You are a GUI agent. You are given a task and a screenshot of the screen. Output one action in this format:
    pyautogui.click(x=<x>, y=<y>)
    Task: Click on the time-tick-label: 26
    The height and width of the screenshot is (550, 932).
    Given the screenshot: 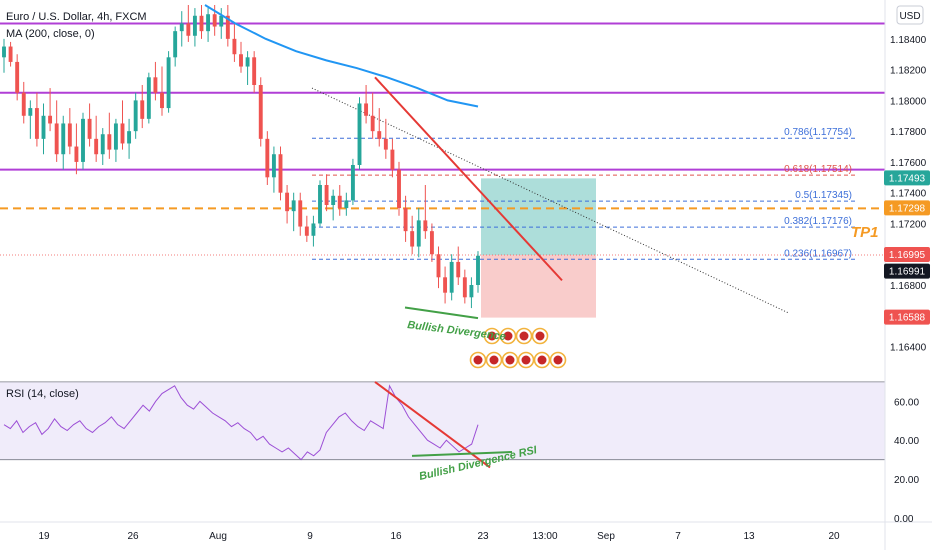 What is the action you would take?
    pyautogui.click(x=133, y=536)
    